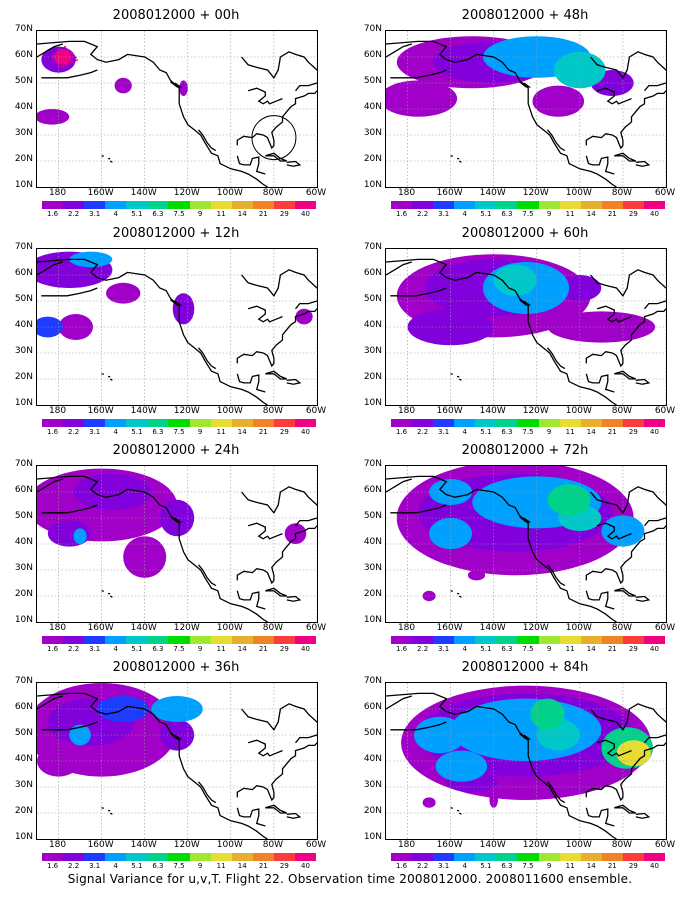 This screenshot has width=700, height=900. Describe the element at coordinates (305, 866) in the screenshot. I see `colorbar-label: 40` at that location.